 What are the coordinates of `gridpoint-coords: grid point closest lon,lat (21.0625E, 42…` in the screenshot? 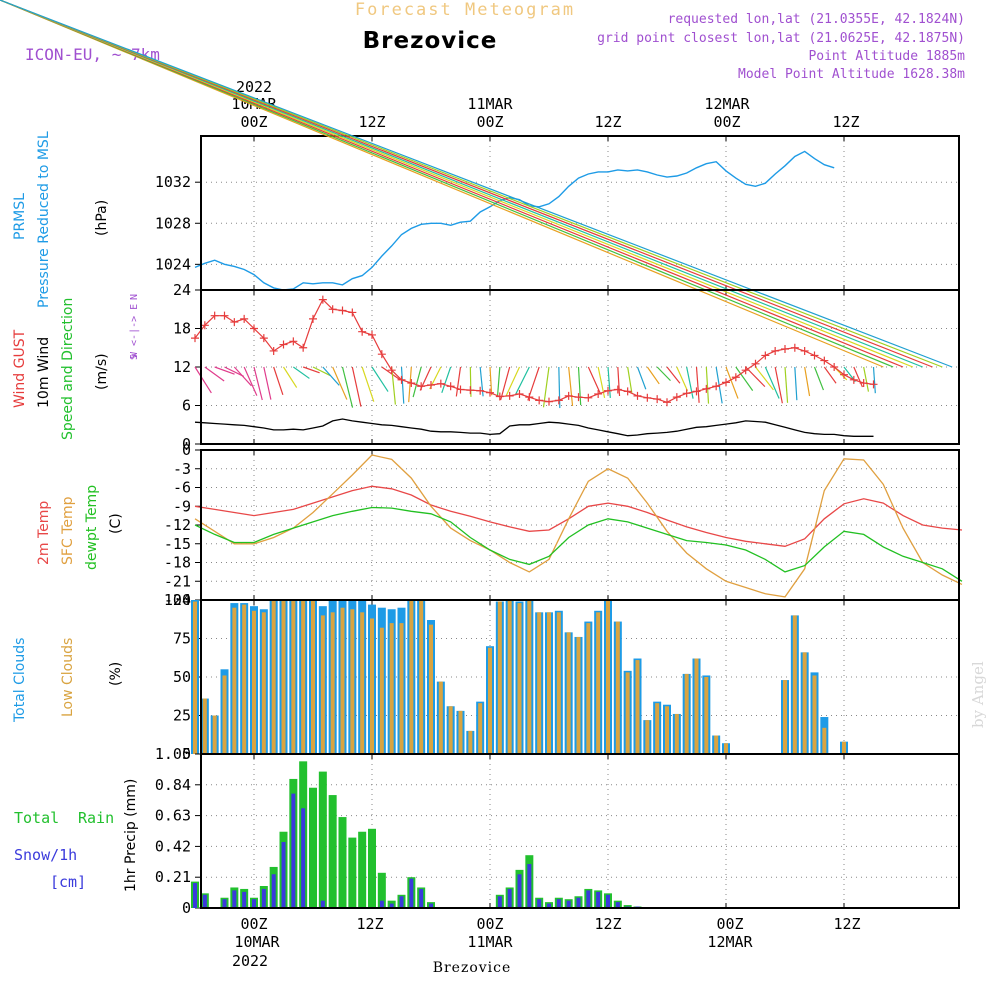 It's located at (781, 38).